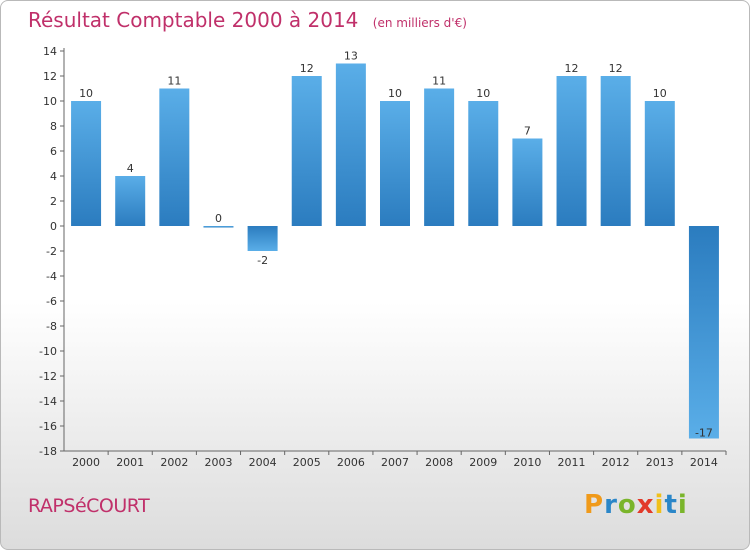 The image size is (750, 550). What do you see at coordinates (218, 218) in the screenshot?
I see `data-label: 0` at bounding box center [218, 218].